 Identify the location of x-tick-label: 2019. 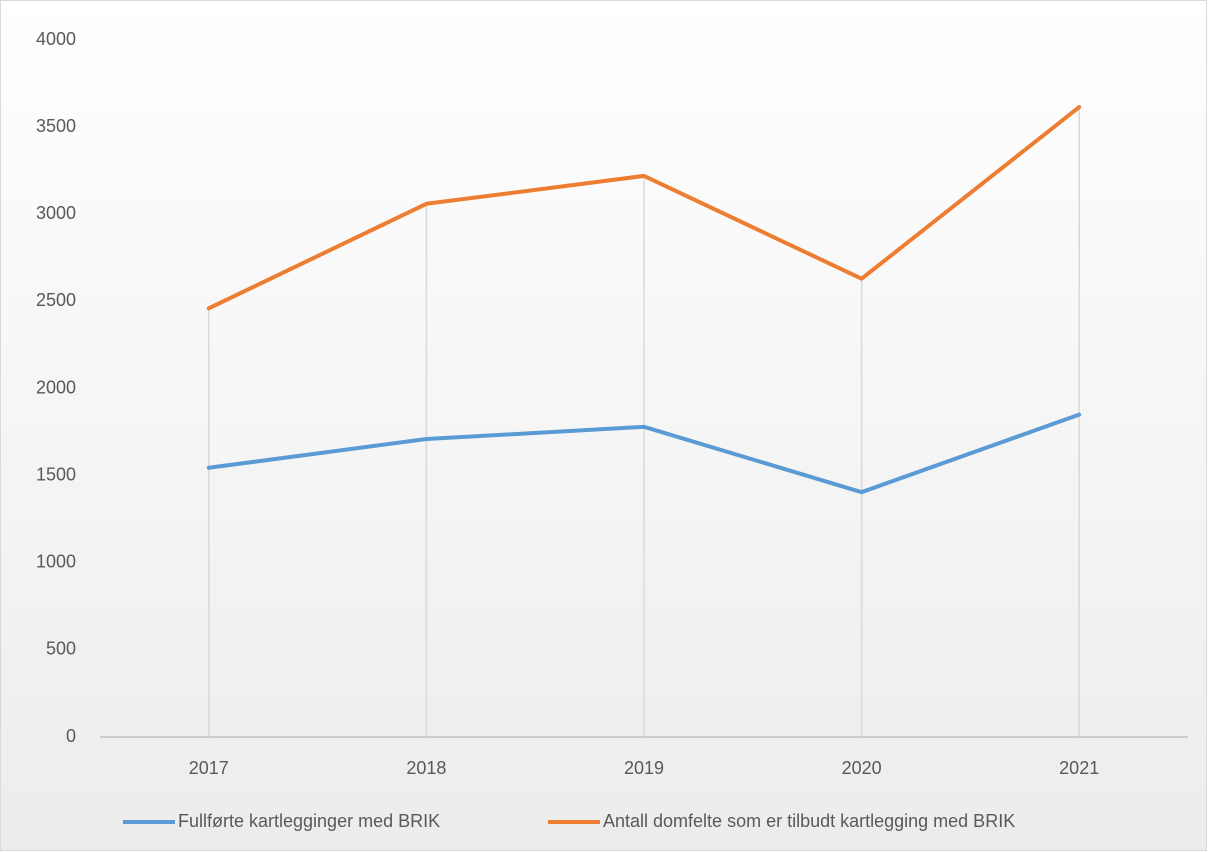
(644, 768).